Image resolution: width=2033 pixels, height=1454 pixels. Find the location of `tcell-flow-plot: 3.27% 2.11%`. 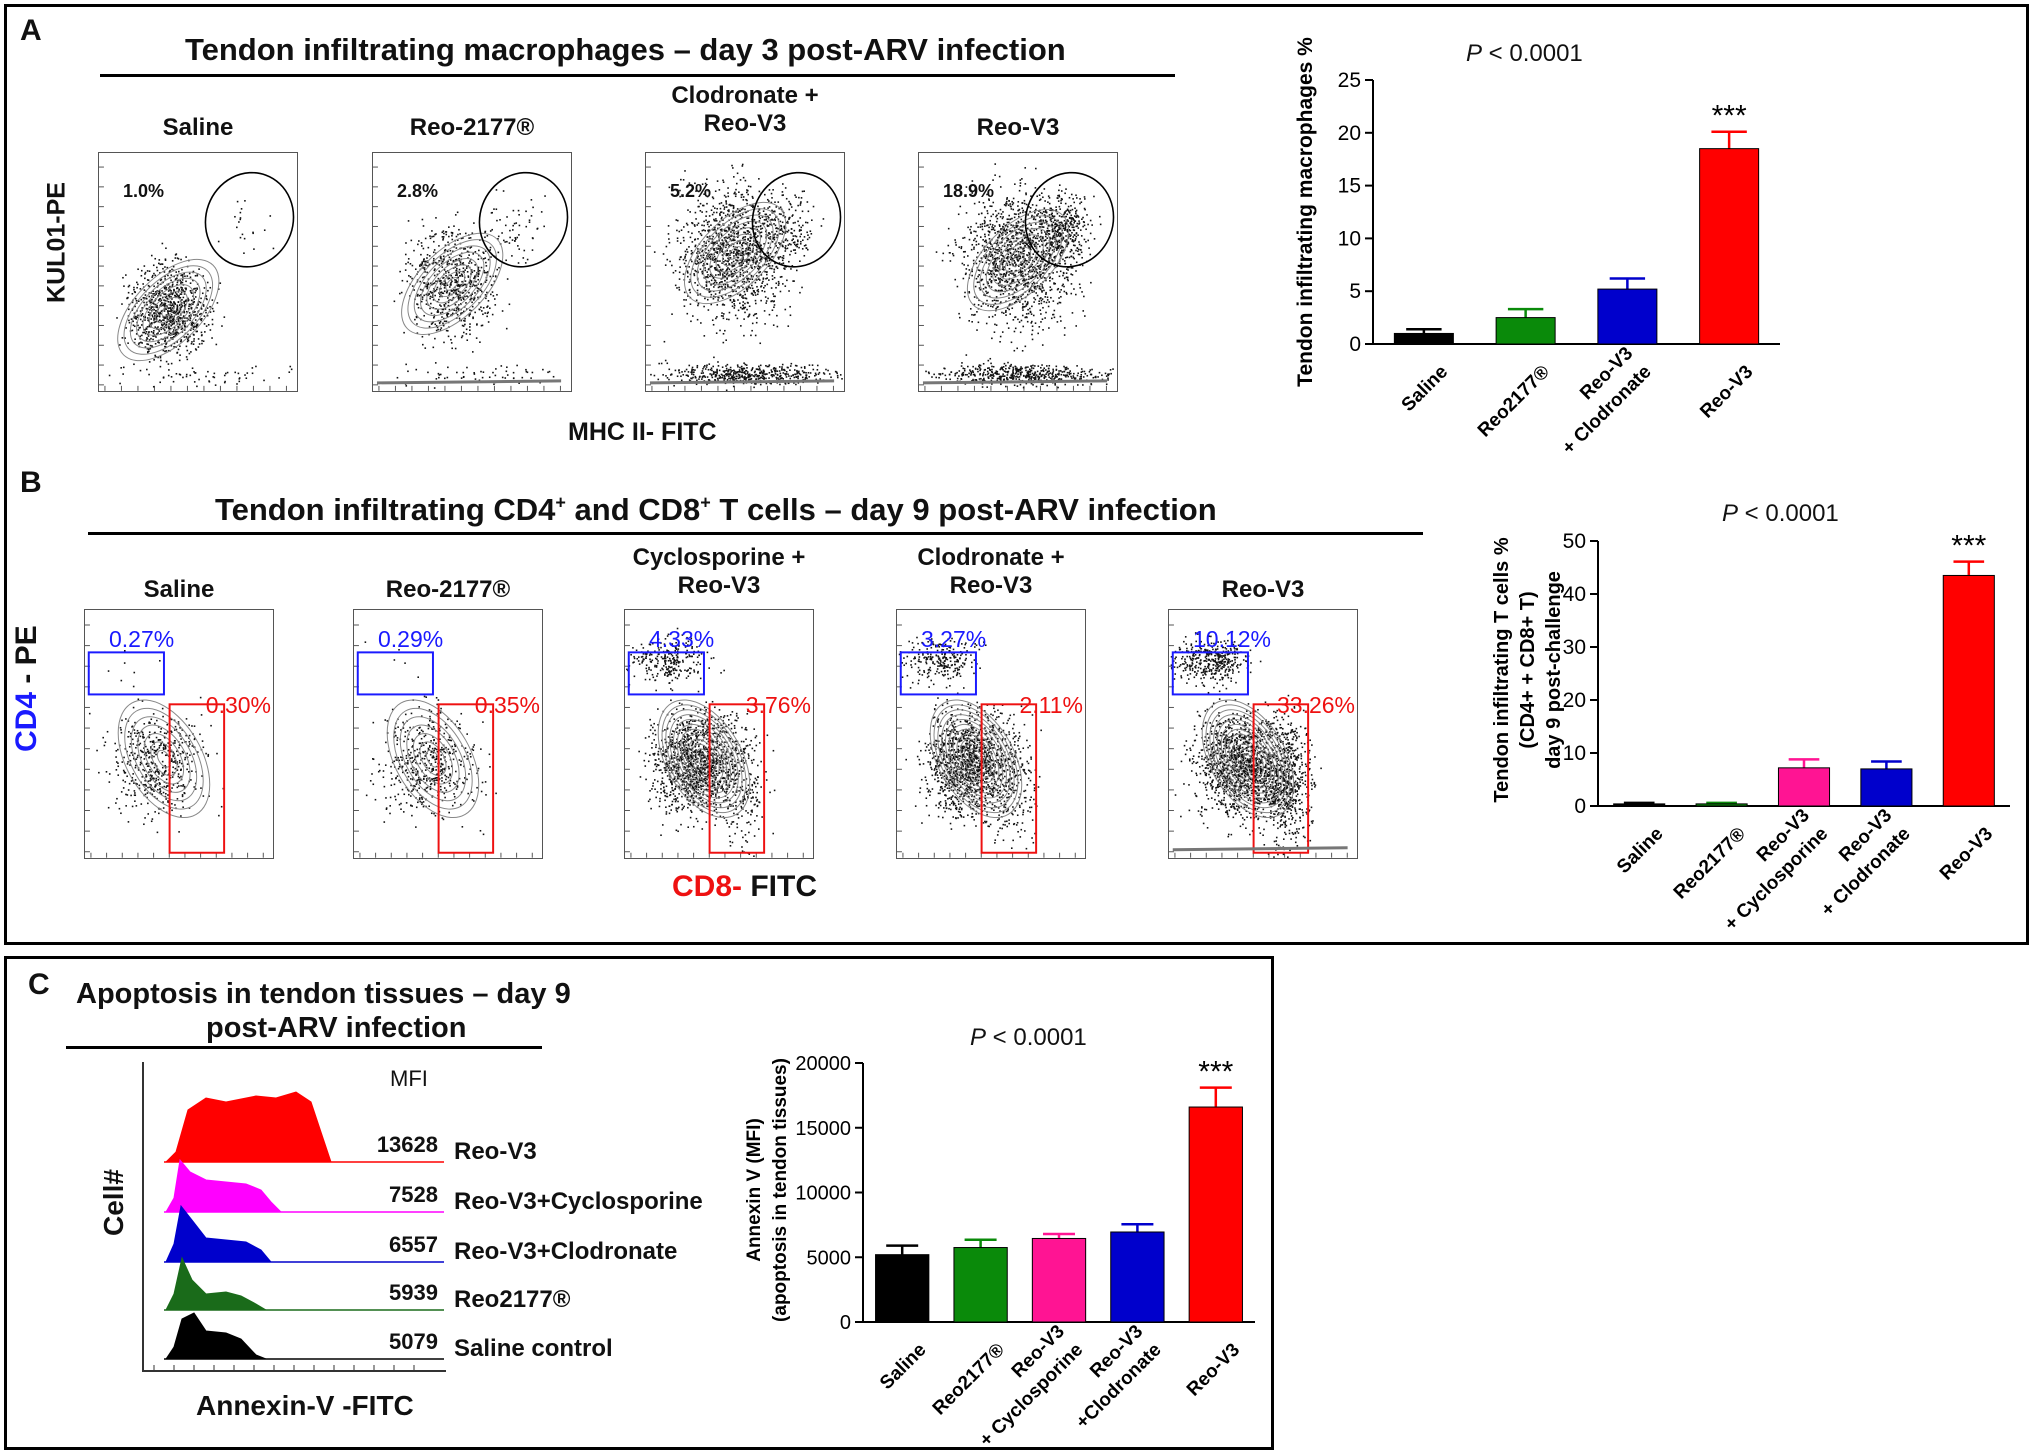

tcell-flow-plot: 3.27% 2.11% is located at coordinates (991, 734).